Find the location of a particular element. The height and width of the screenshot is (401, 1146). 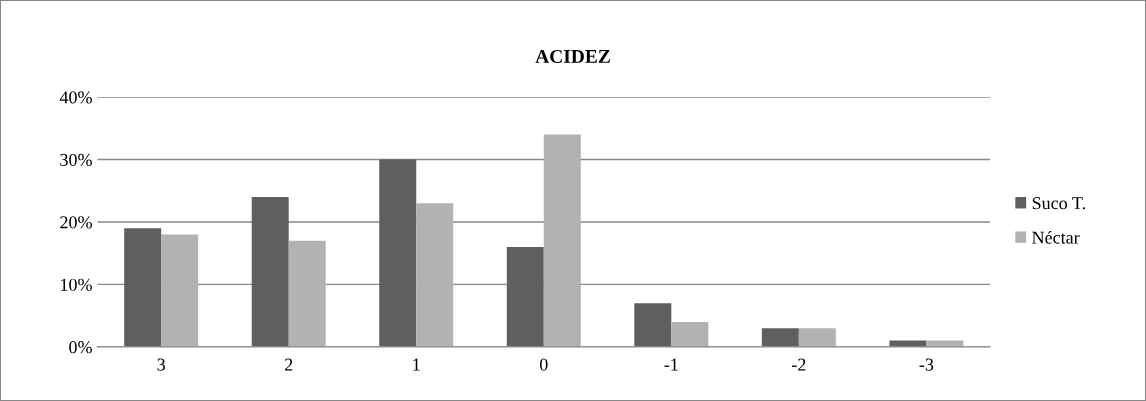

y-tick-label: 30% is located at coordinates (76, 159).